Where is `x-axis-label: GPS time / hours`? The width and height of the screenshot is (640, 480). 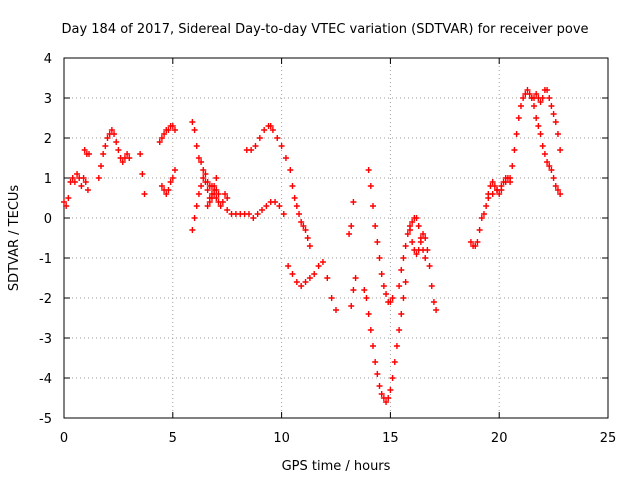
x-axis-label: GPS time / hours is located at coordinates (336, 466).